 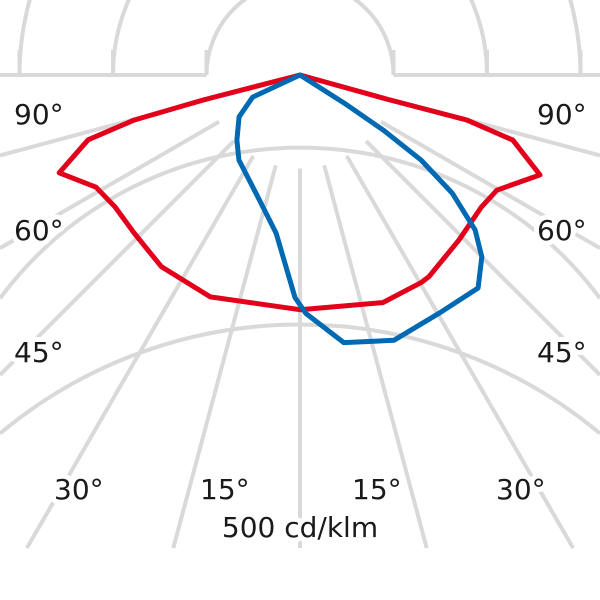 What do you see at coordinates (562, 114) in the screenshot?
I see `angle-label-right-90: 90°` at bounding box center [562, 114].